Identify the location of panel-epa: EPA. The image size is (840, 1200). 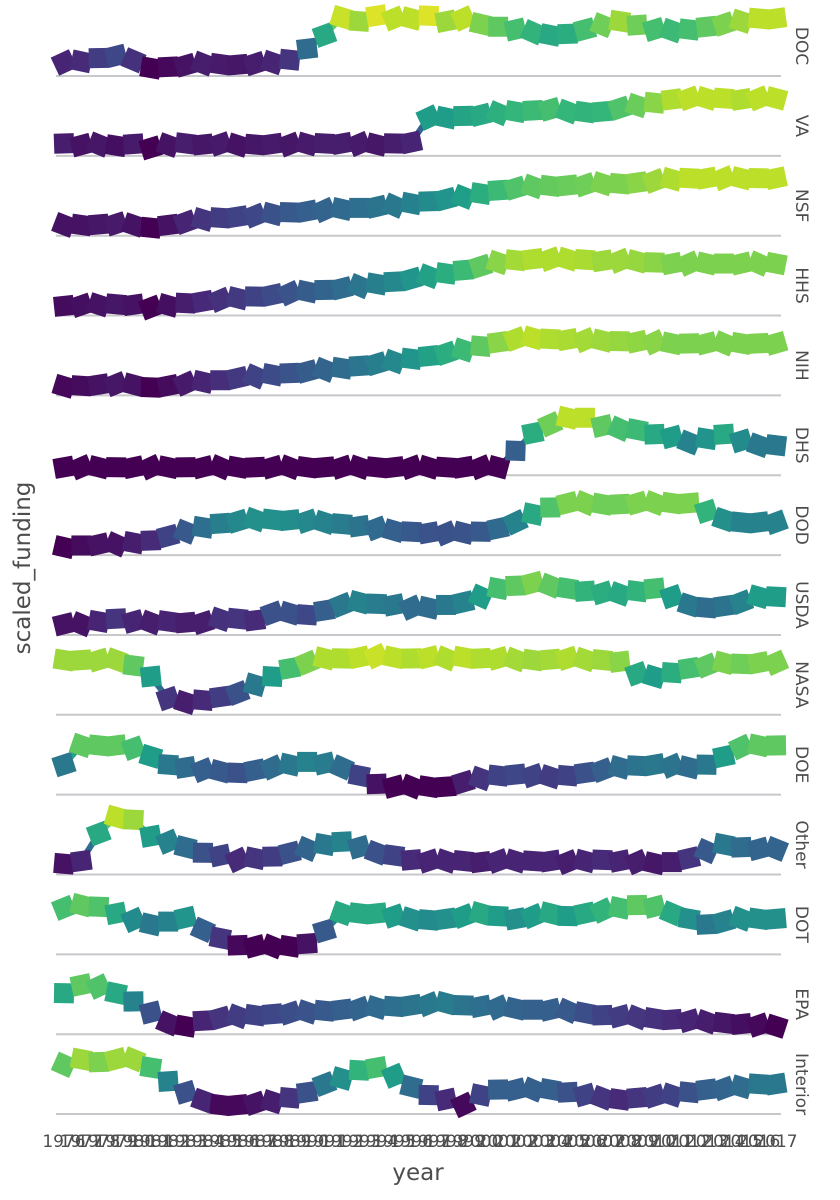
(432, 1006).